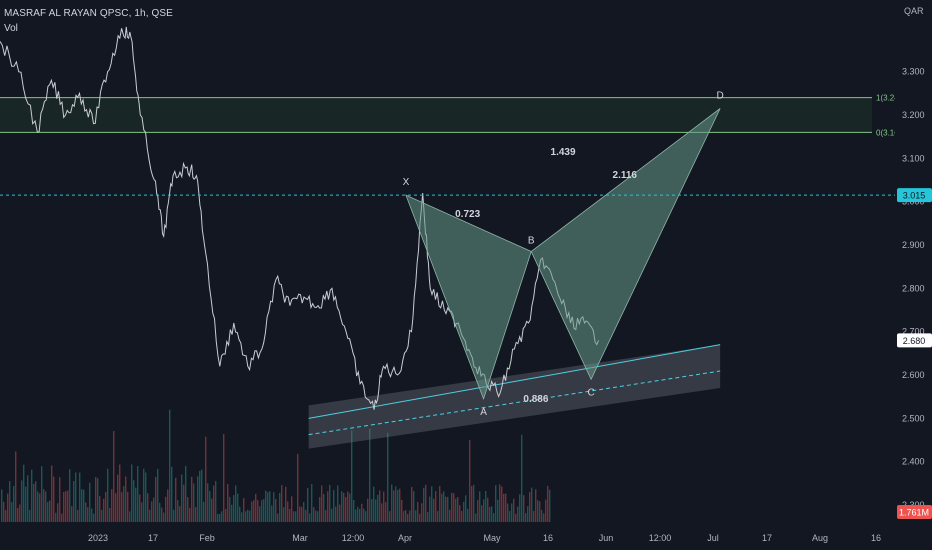 The image size is (932, 550). Describe the element at coordinates (913, 275) in the screenshot. I see `price-axis-bg` at that location.